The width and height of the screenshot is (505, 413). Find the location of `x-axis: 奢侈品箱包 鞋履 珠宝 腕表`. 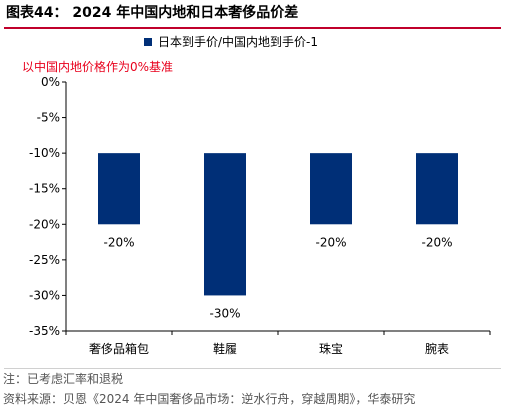

x-axis: 奢侈品箱包 鞋履 珠宝 腕表 is located at coordinates (278, 343).